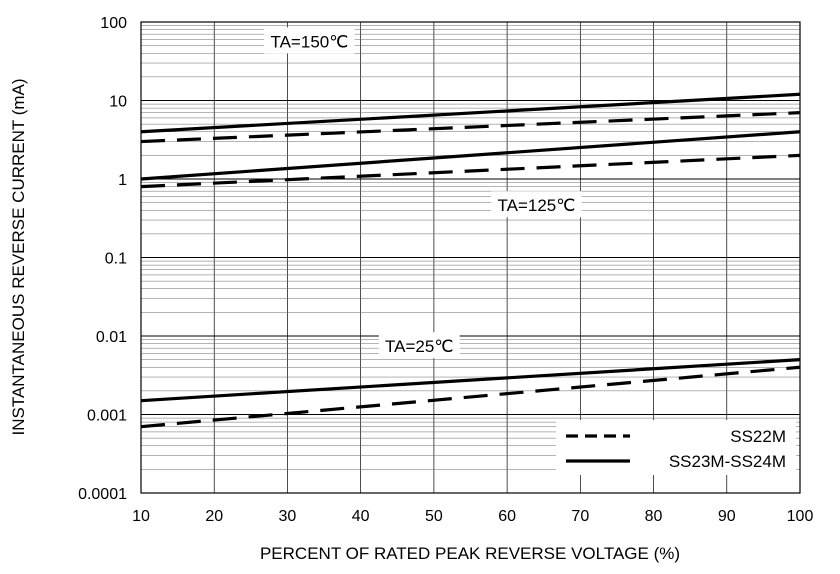  What do you see at coordinates (507, 516) in the screenshot?
I see `x-tick-label: 60` at bounding box center [507, 516].